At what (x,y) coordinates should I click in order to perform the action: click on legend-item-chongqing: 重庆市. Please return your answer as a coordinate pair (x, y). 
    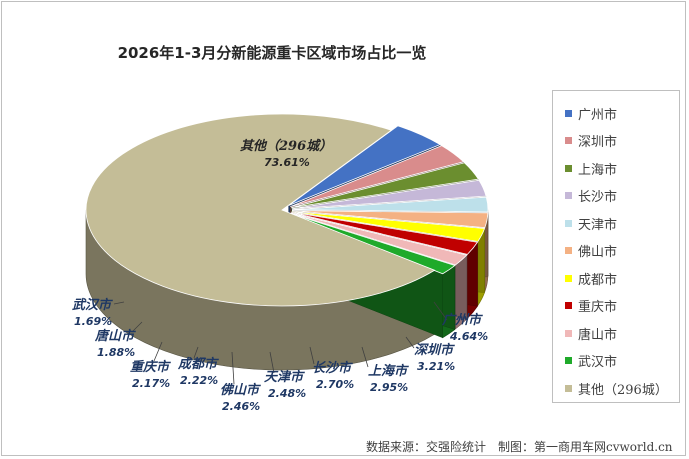
    Looking at the image, I should click on (591, 306).